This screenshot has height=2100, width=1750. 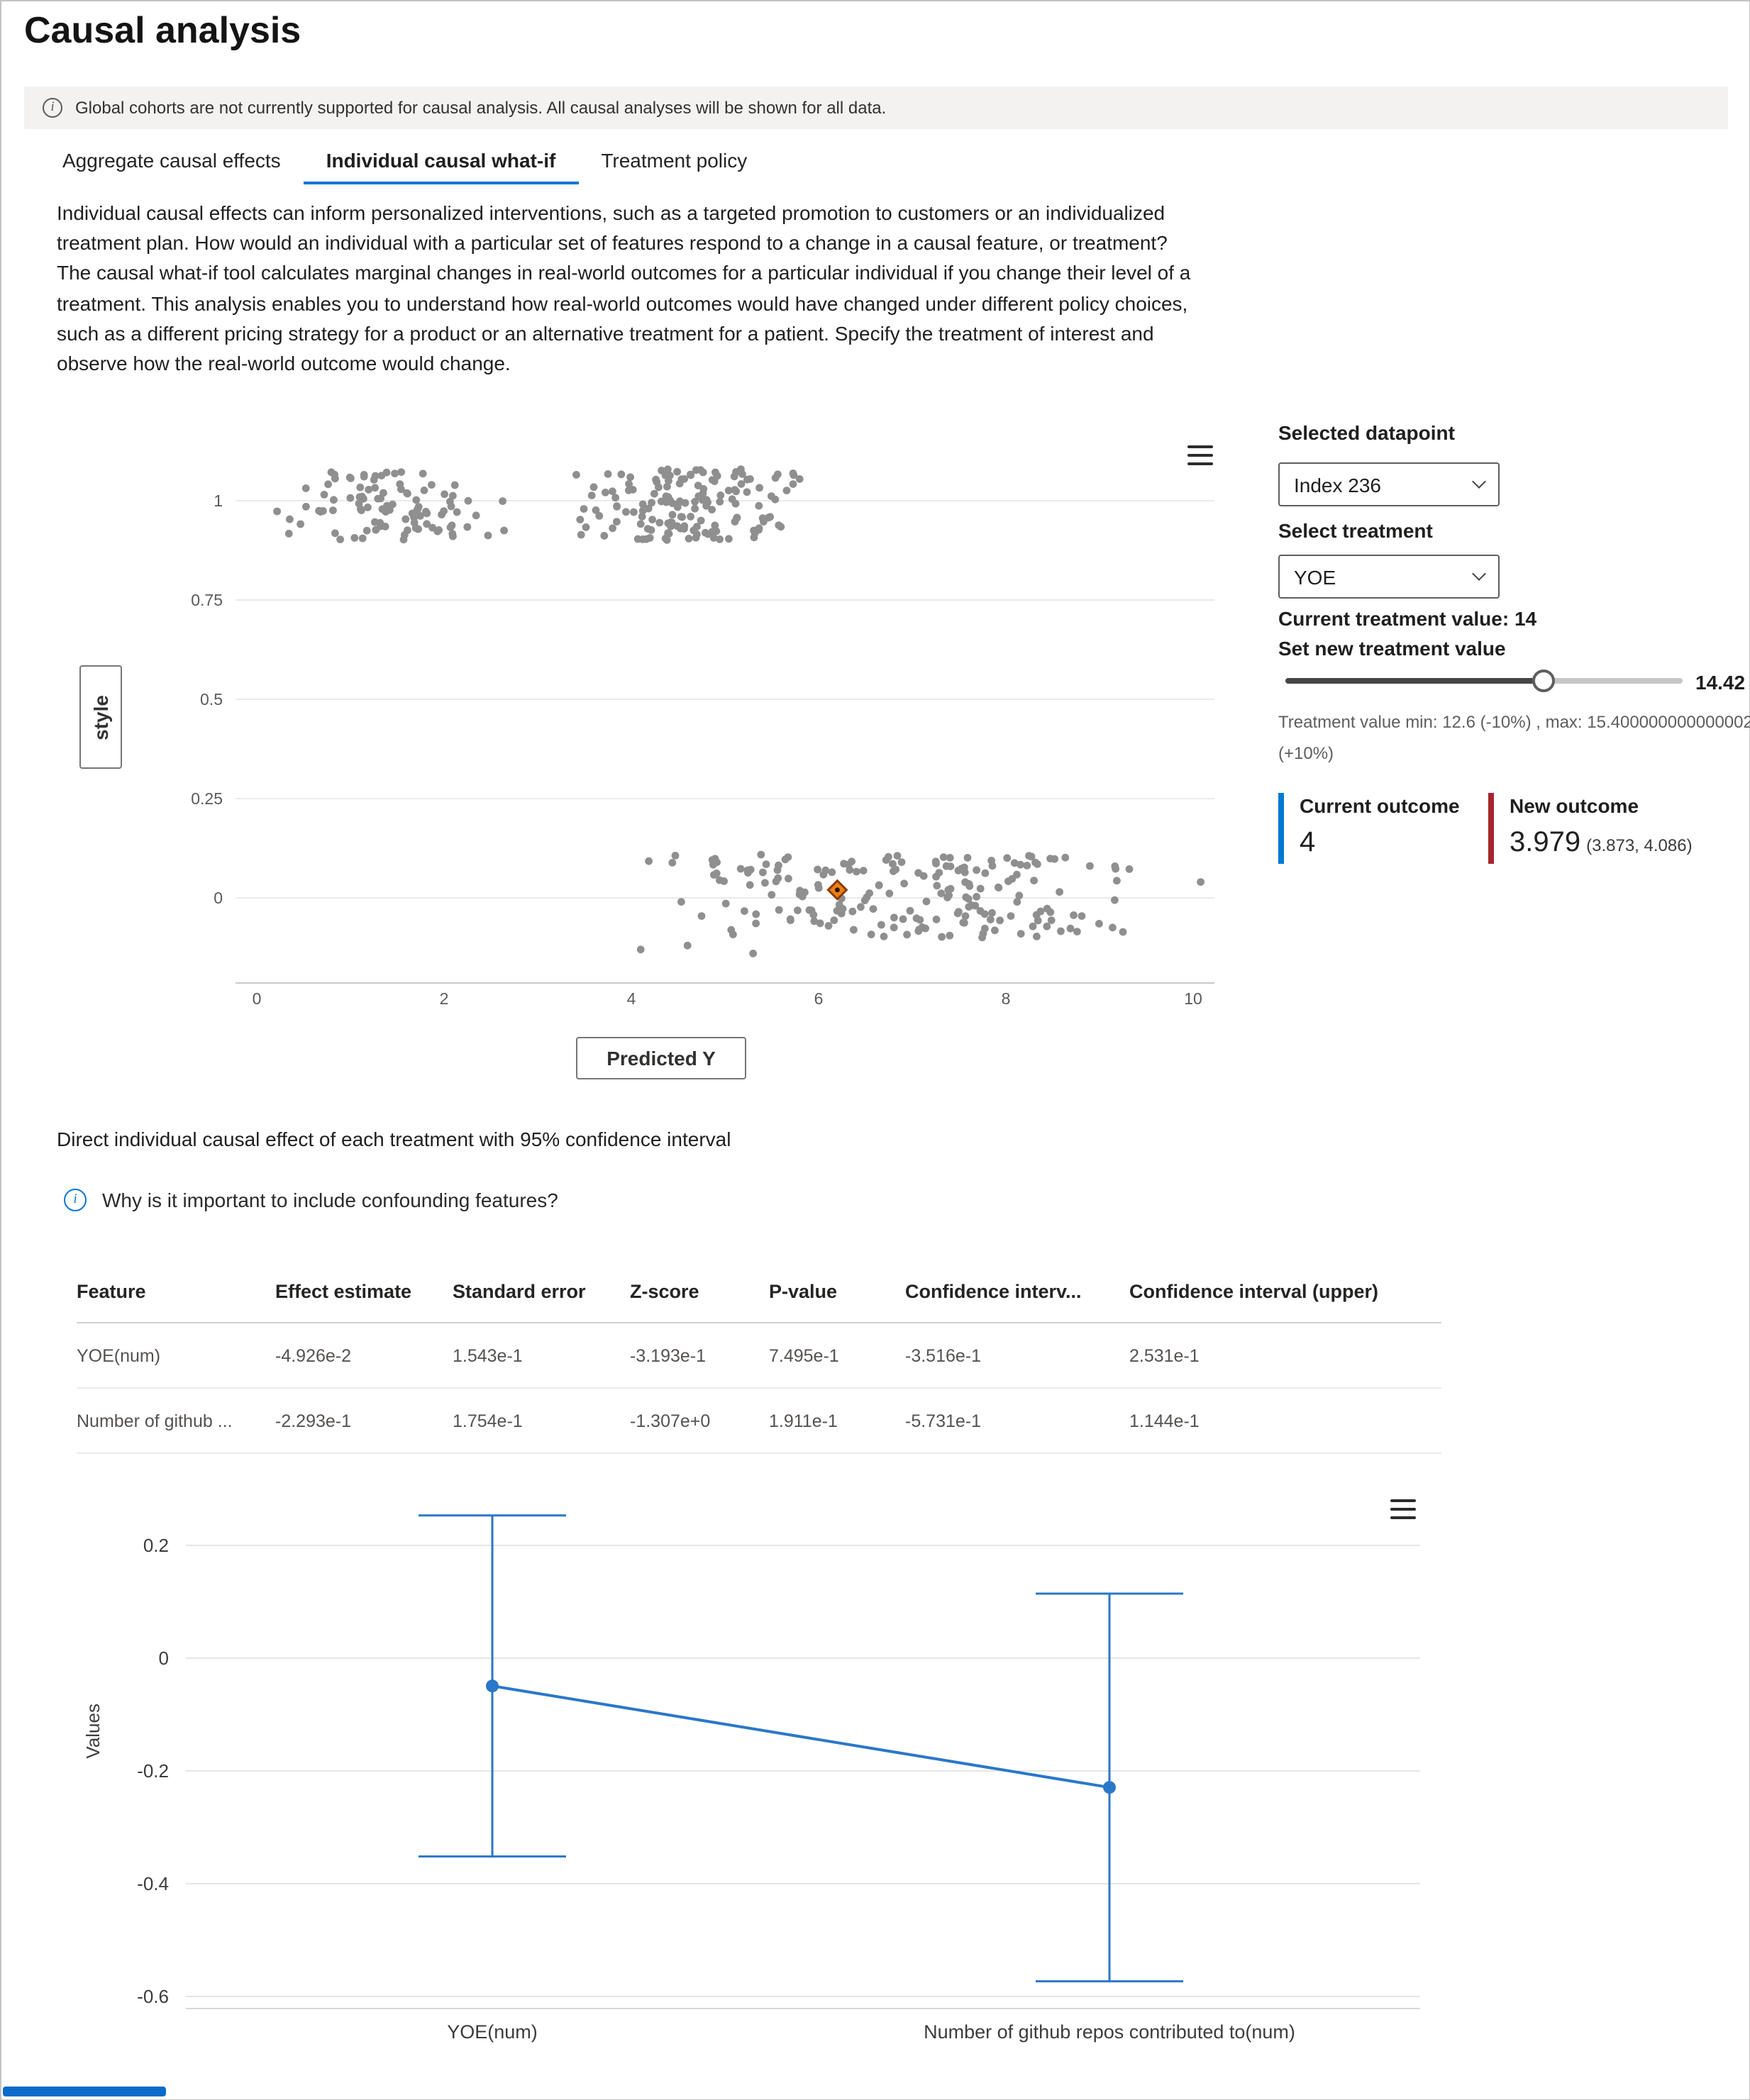 I want to click on y-axis-label-button: style, so click(x=100, y=717).